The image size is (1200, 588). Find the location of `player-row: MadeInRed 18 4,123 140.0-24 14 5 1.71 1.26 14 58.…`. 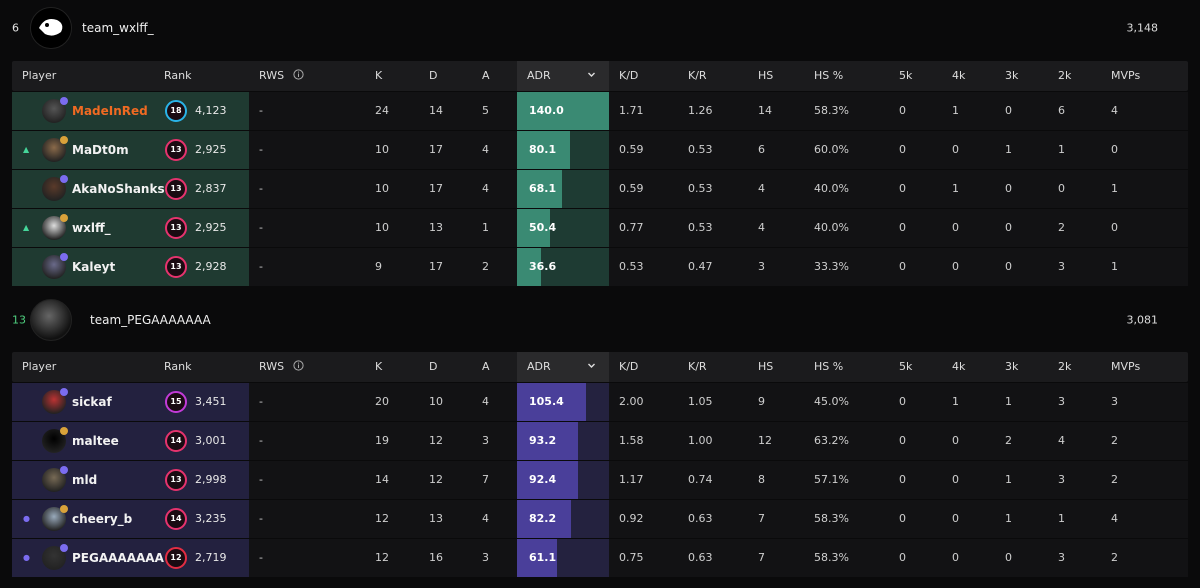

player-row: MadeInRed 18 4,123 140.0-24 14 5 1.71 1.26 14 58.… is located at coordinates (600, 111).